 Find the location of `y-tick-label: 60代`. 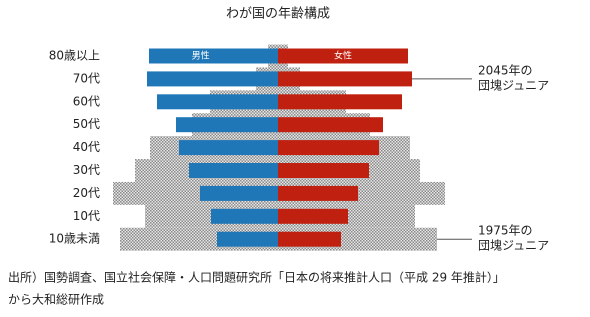

y-tick-label: 60代 is located at coordinates (86, 101).